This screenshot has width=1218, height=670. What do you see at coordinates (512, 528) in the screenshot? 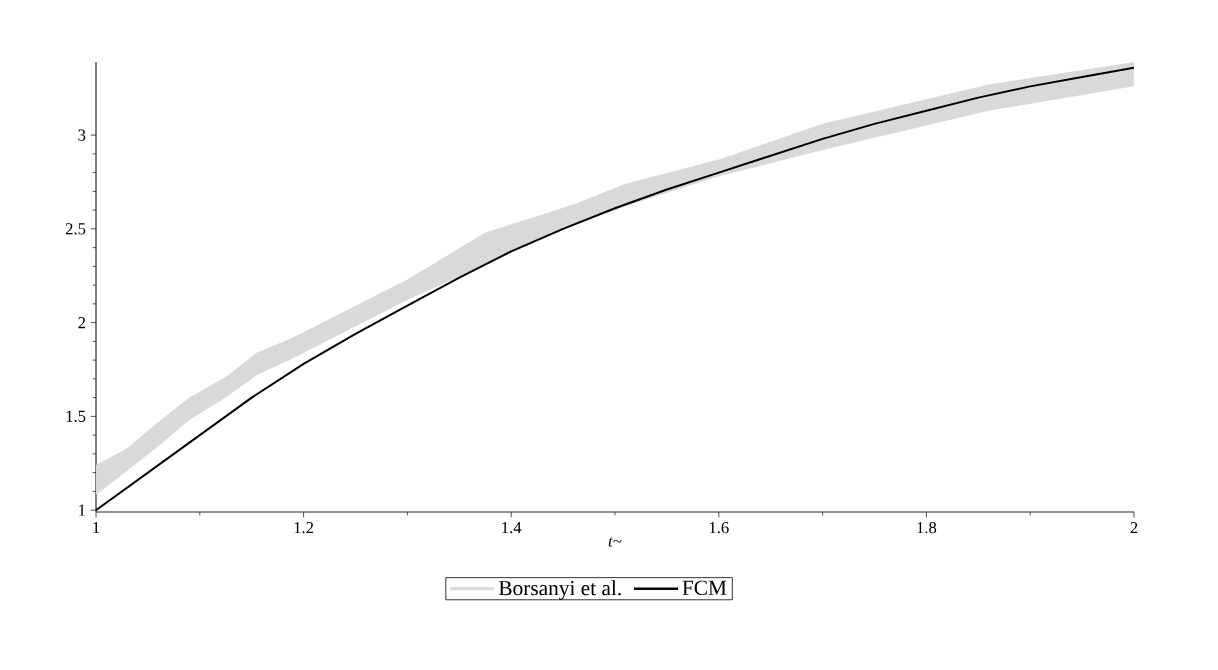
I see `x-tick-label: 1.4` at bounding box center [512, 528].